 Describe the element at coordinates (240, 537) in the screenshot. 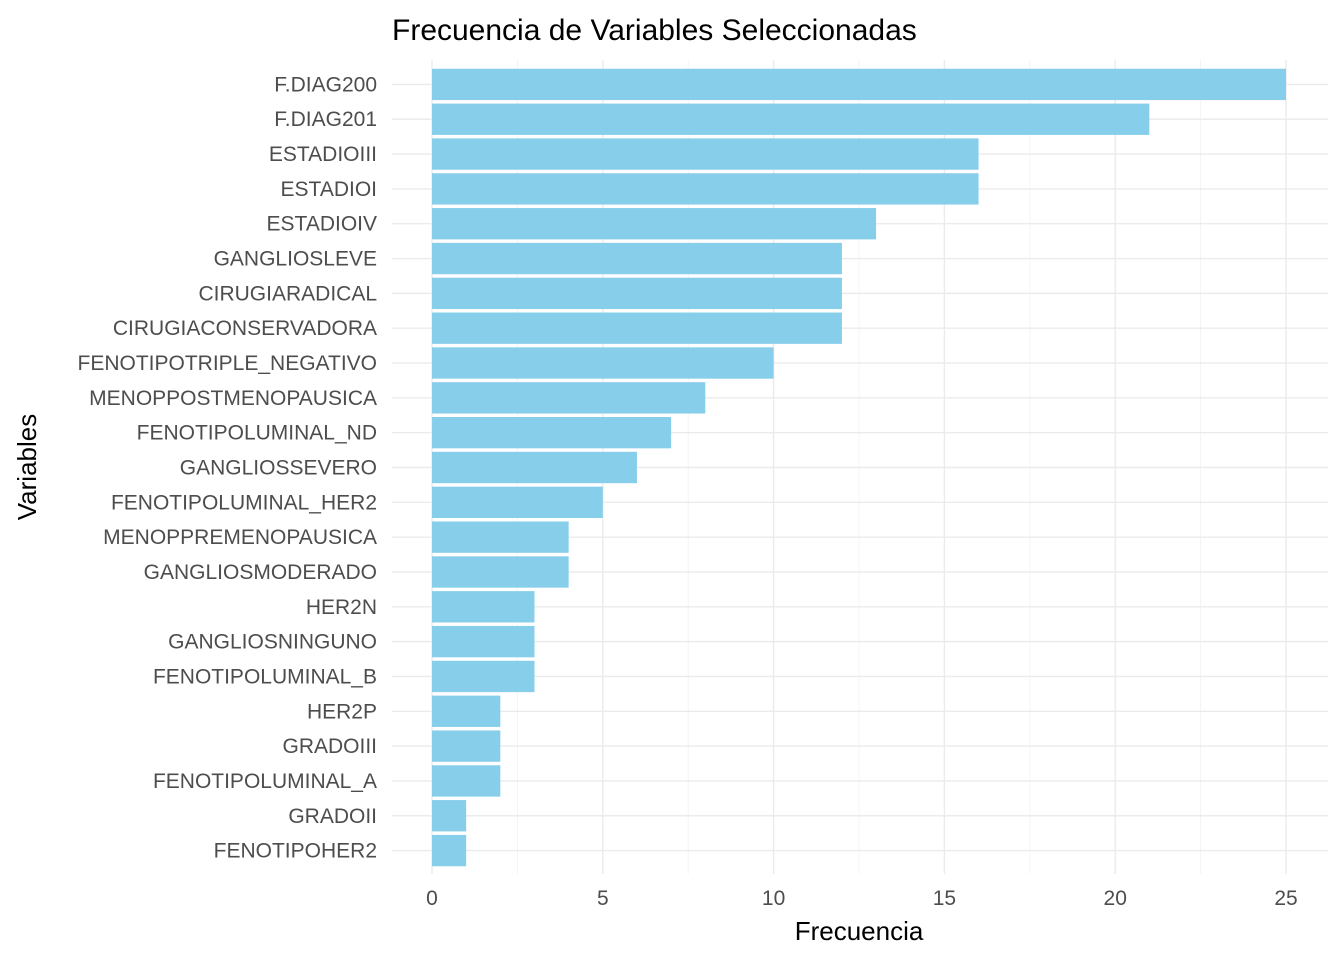

I see `y-tick-label: MENOPPREMENOPAUSICA` at that location.